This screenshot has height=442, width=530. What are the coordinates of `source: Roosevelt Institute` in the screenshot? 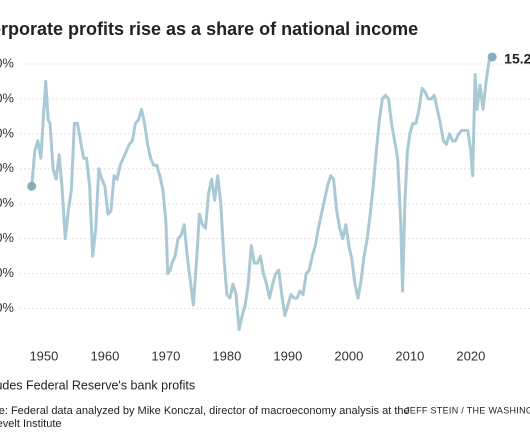 It's located at (31, 424).